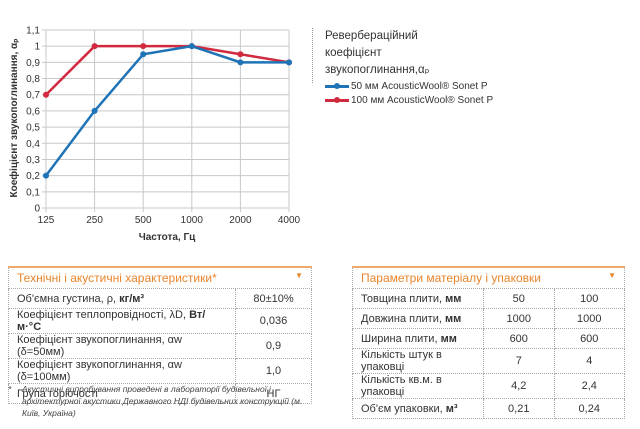  I want to click on row-value: 1,0, so click(273, 371).